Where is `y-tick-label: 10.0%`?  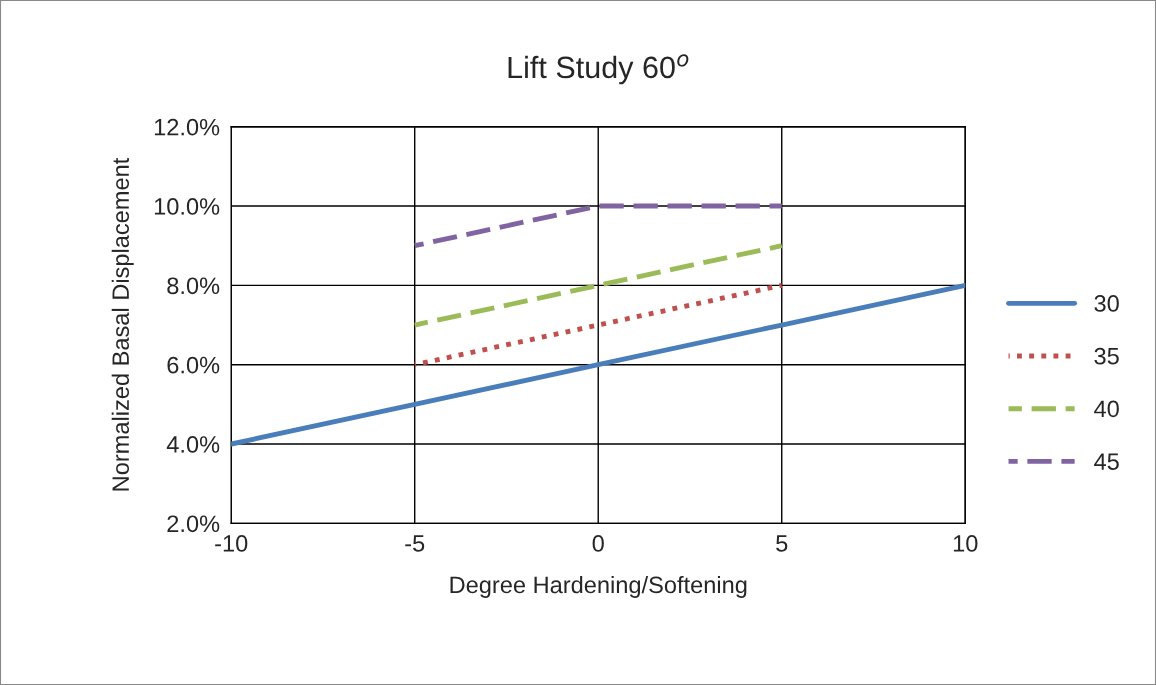 y-tick-label: 10.0% is located at coordinates (187, 206).